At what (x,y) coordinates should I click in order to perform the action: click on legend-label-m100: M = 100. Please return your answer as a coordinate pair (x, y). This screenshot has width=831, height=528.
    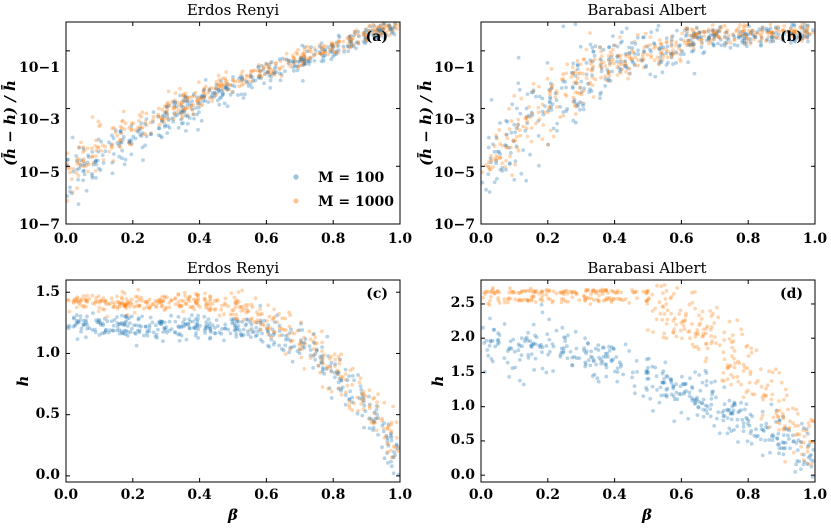
    Looking at the image, I should click on (351, 178).